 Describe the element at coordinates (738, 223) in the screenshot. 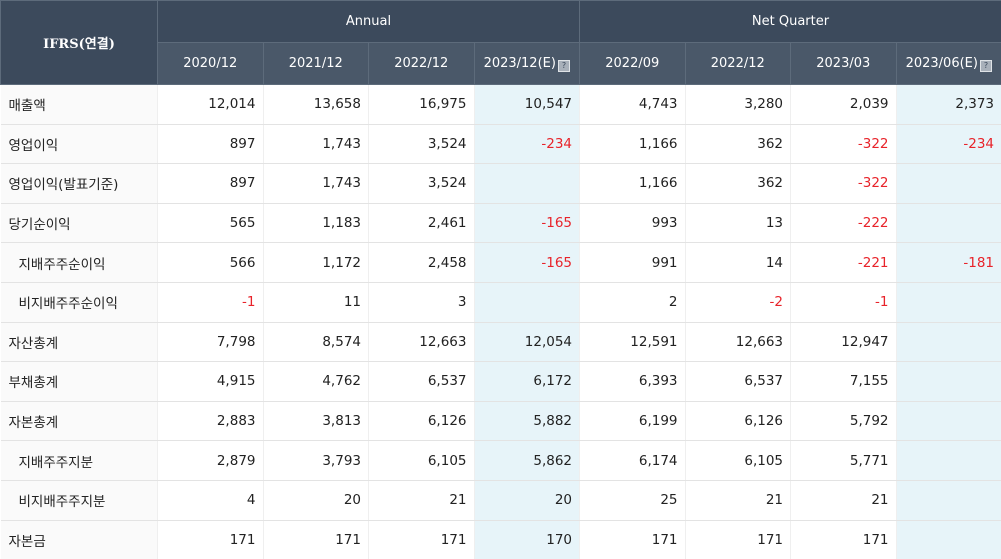

I see `value-cell: 13` at that location.